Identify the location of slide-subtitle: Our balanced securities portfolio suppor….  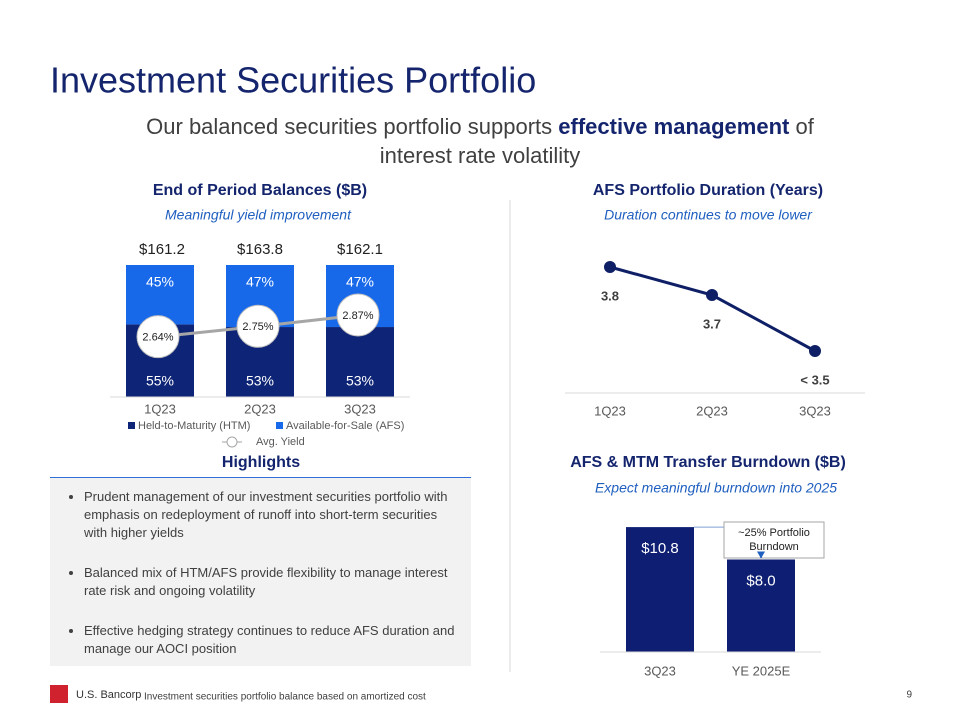
(480, 126).